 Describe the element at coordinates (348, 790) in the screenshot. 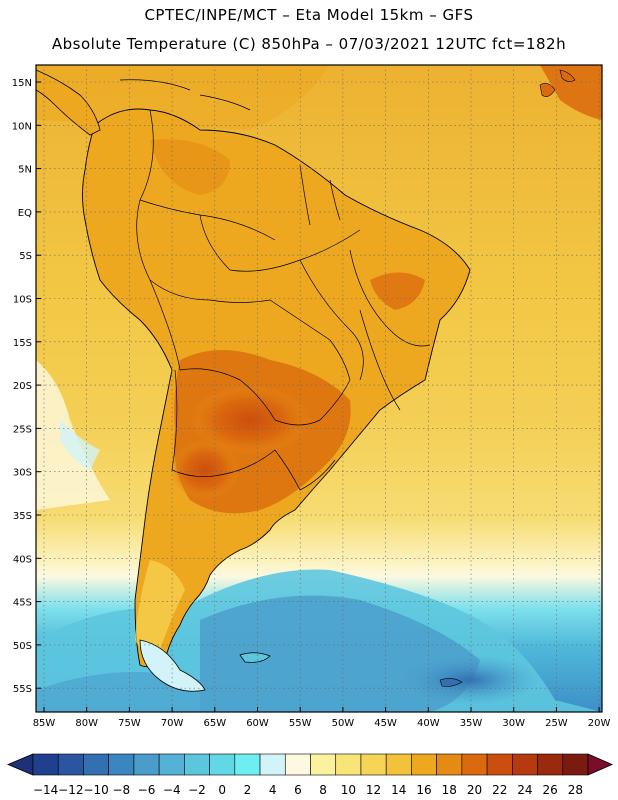

I see `colorbar-label: 10` at that location.